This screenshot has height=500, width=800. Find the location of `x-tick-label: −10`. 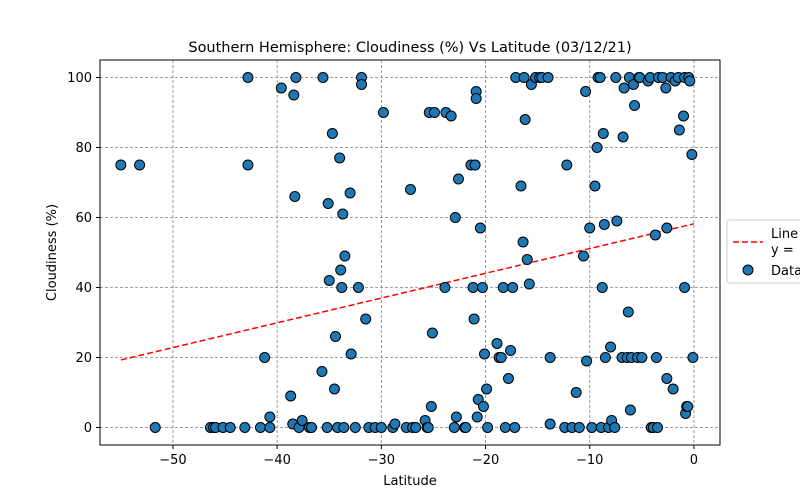

x-tick-label: −10 is located at coordinates (589, 460).